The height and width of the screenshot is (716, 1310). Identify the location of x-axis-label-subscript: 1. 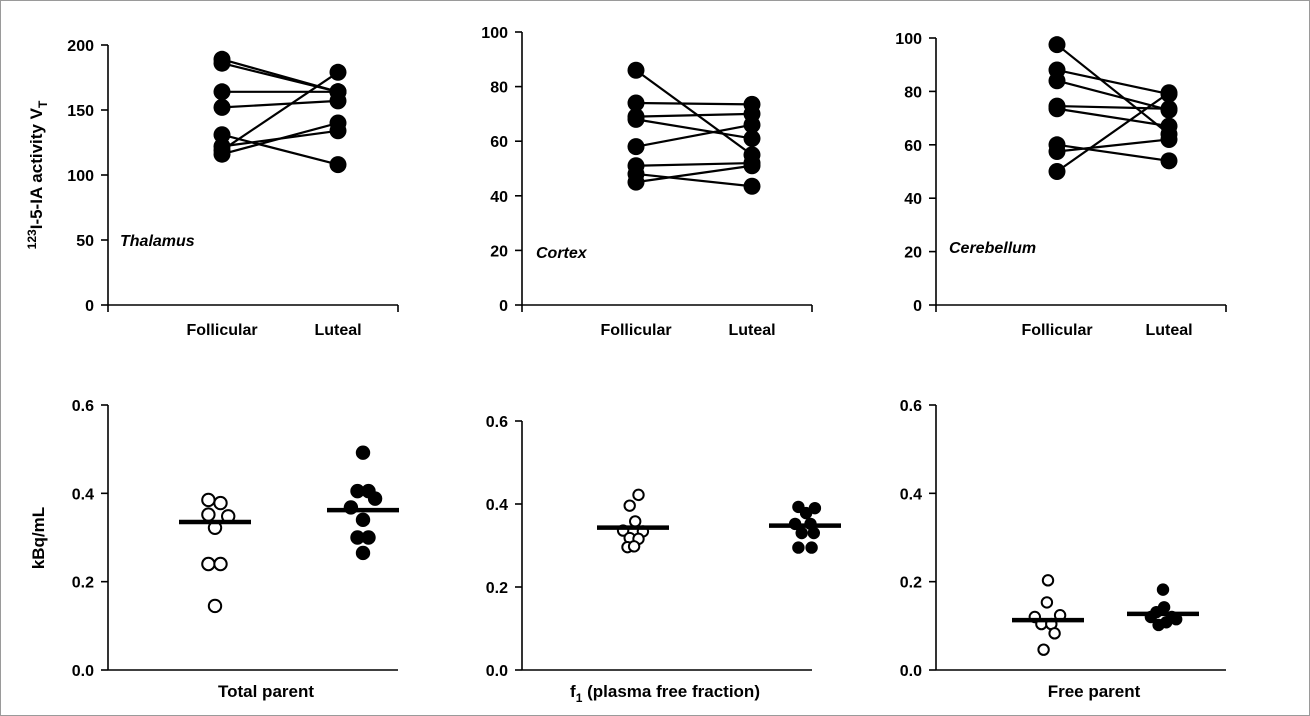
(579, 698).